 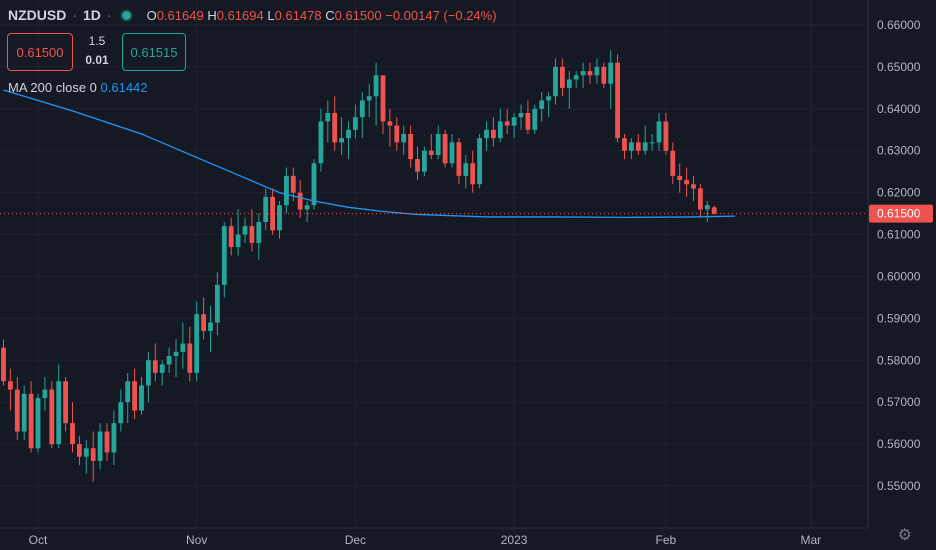 What do you see at coordinates (899, 67) in the screenshot?
I see `price-tick-label: 0.65000` at bounding box center [899, 67].